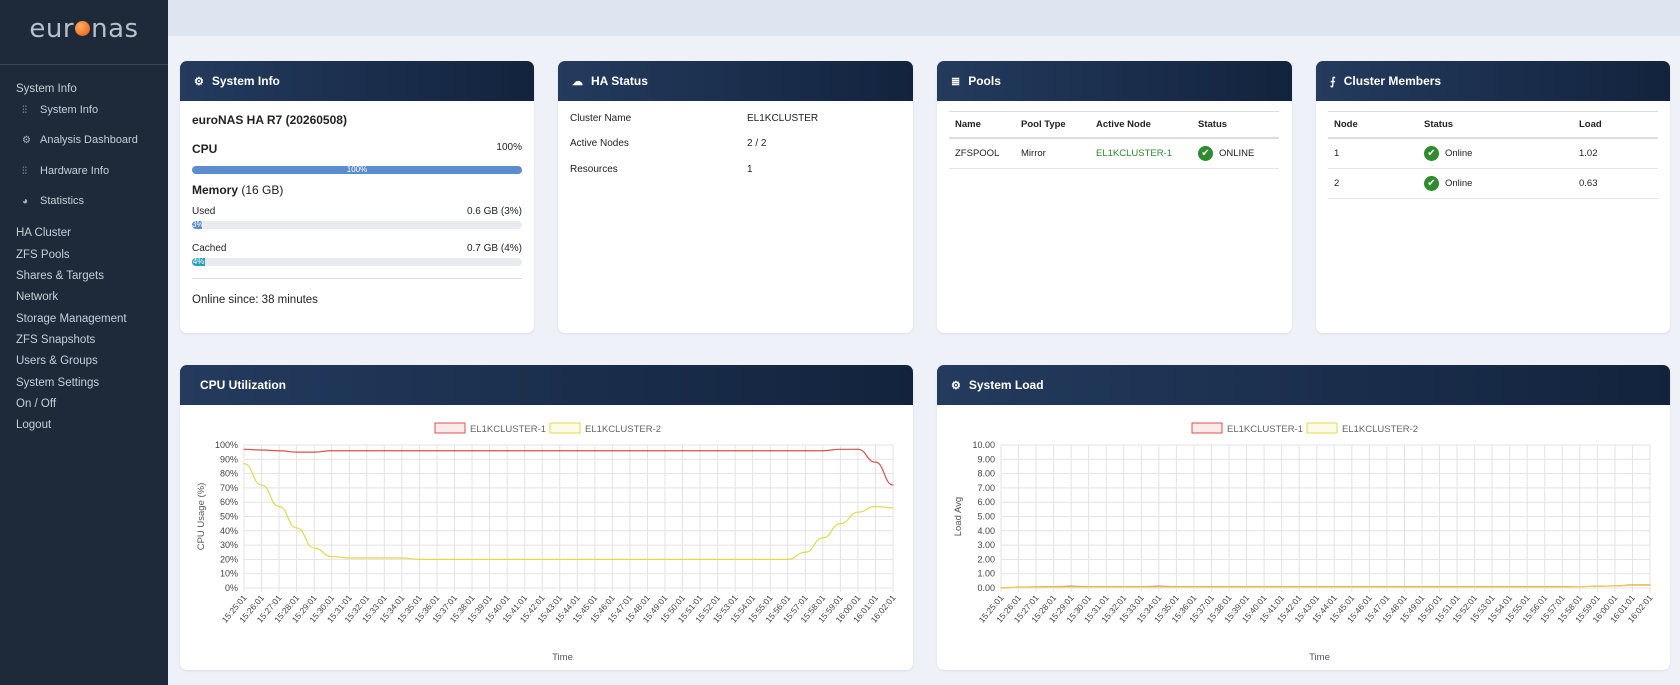 Image resolution: width=1680 pixels, height=685 pixels. Describe the element at coordinates (62, 201) in the screenshot. I see `subnav-label: Statistics` at that location.